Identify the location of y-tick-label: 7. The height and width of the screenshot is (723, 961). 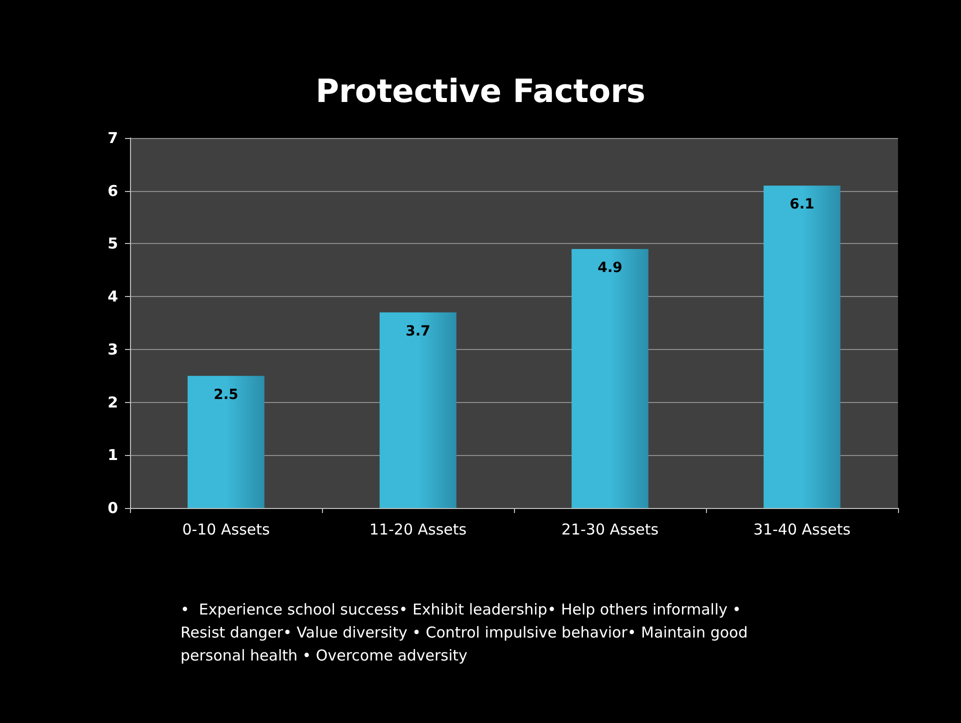
(113, 138).